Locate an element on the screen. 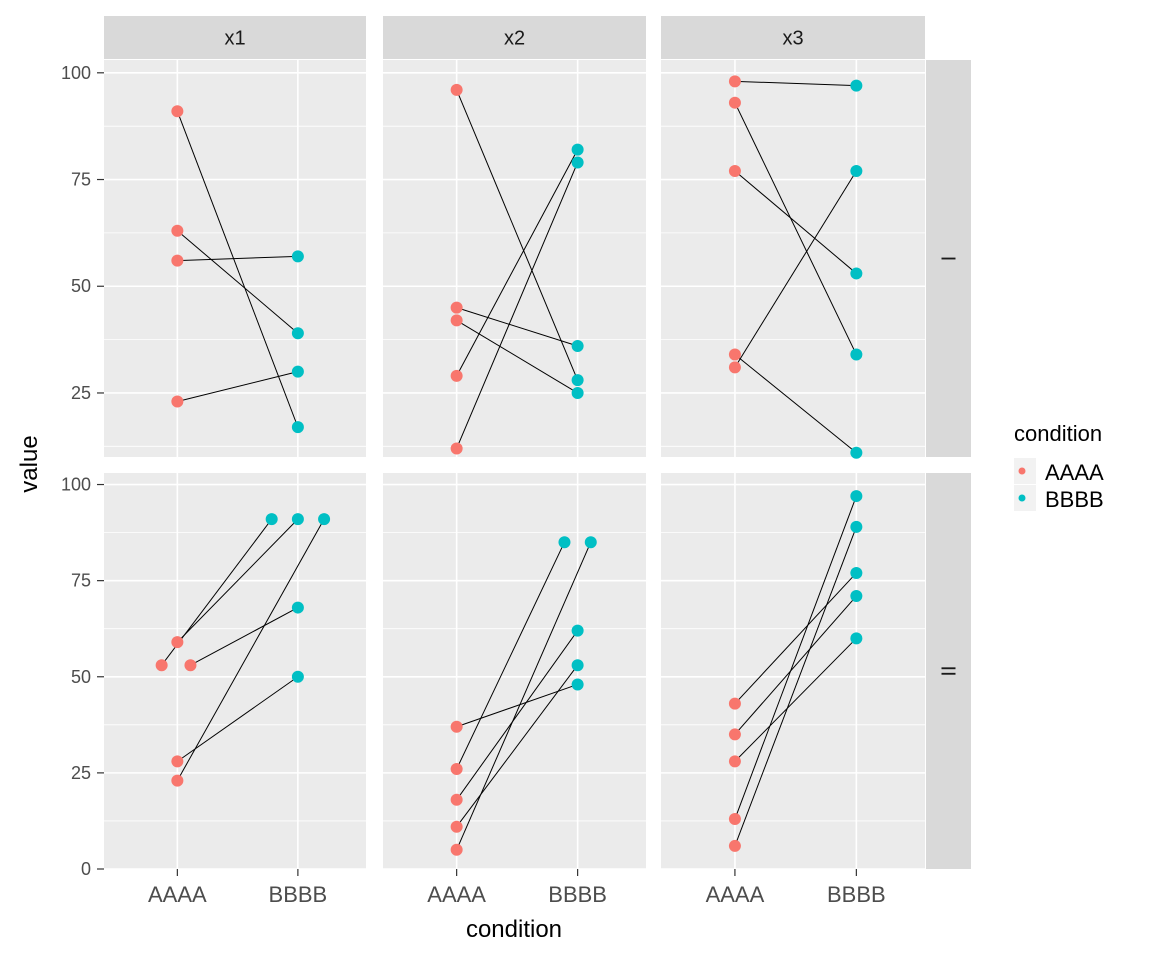 This screenshot has height=960, width=1152. legend: condition AAAA BBBB is located at coordinates (1059, 466).